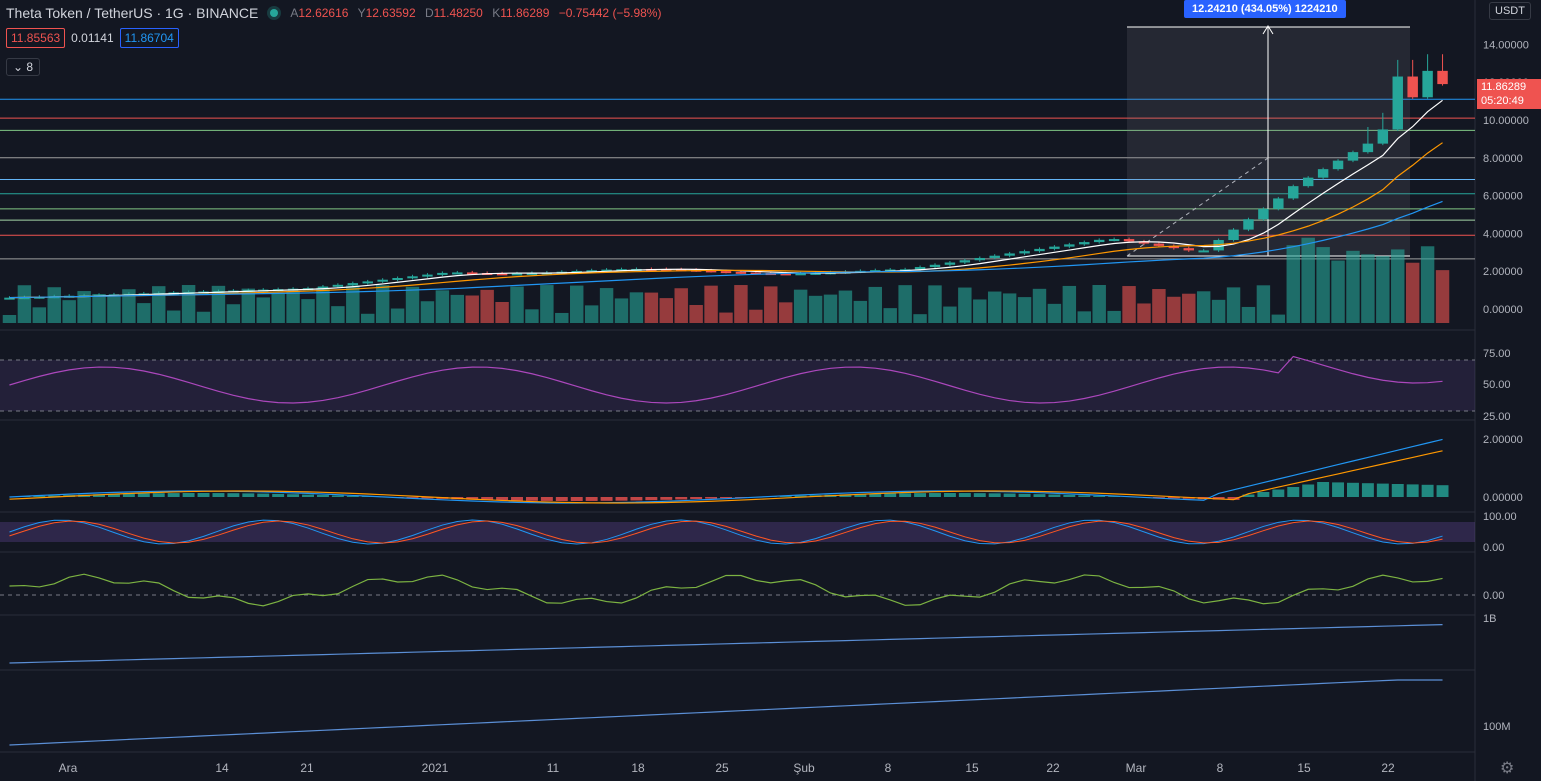  Describe the element at coordinates (726, 477) in the screenshot. I see `macd-signal-line` at that location.